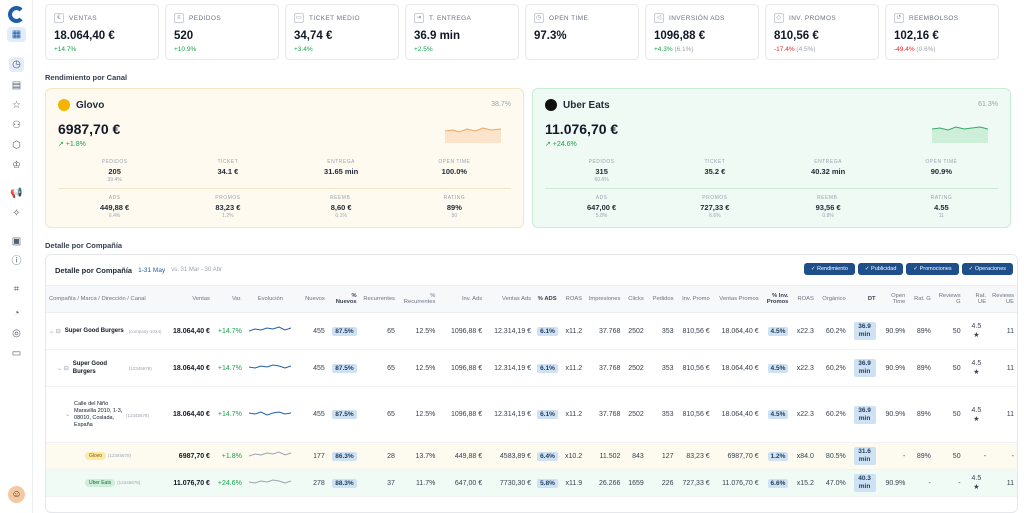  I want to click on alert-icon: ⓘ, so click(16, 261).